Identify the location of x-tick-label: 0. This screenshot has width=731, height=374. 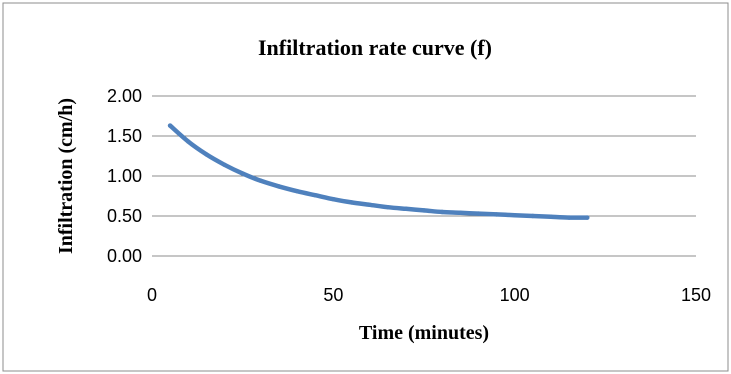
(152, 295).